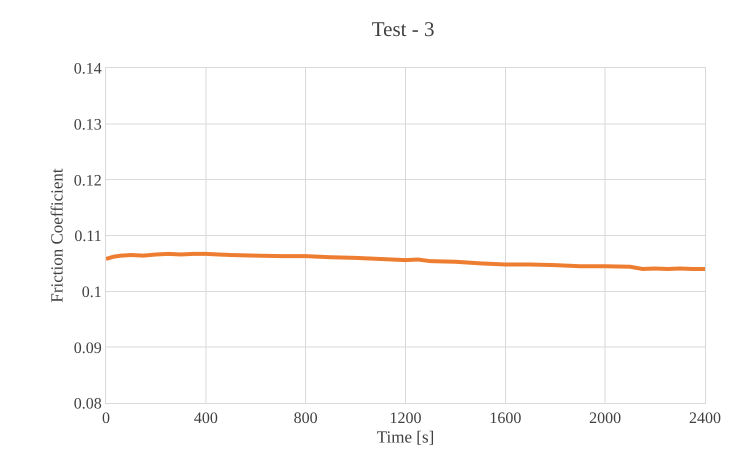 This screenshot has width=733, height=475. Describe the element at coordinates (106, 419) in the screenshot. I see `x-tick-label: 0` at that location.